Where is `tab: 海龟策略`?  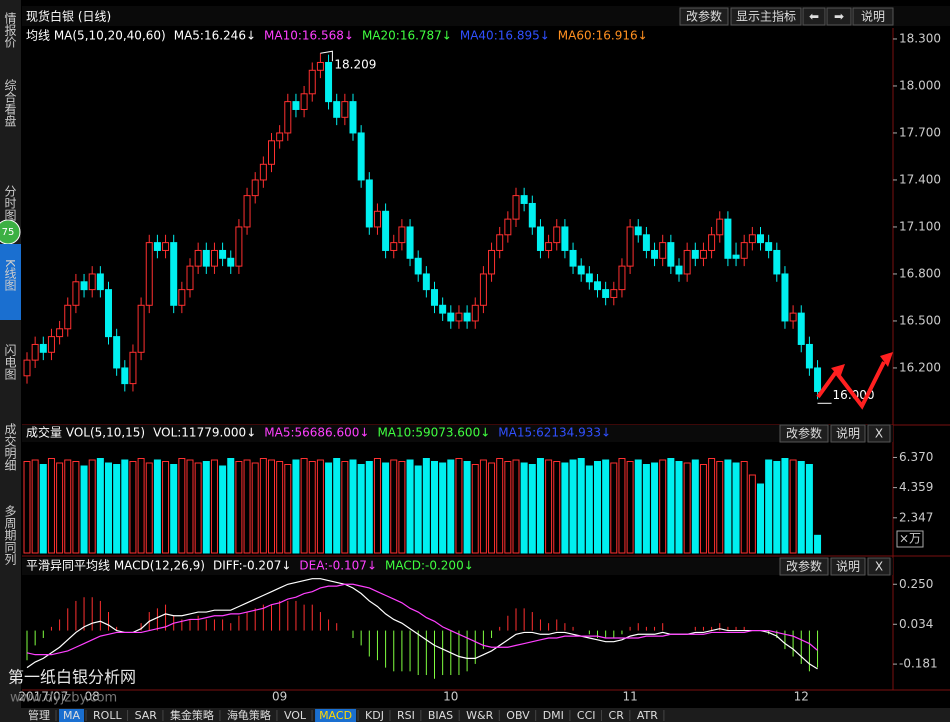
tab: 海龟策略 is located at coordinates (249, 715).